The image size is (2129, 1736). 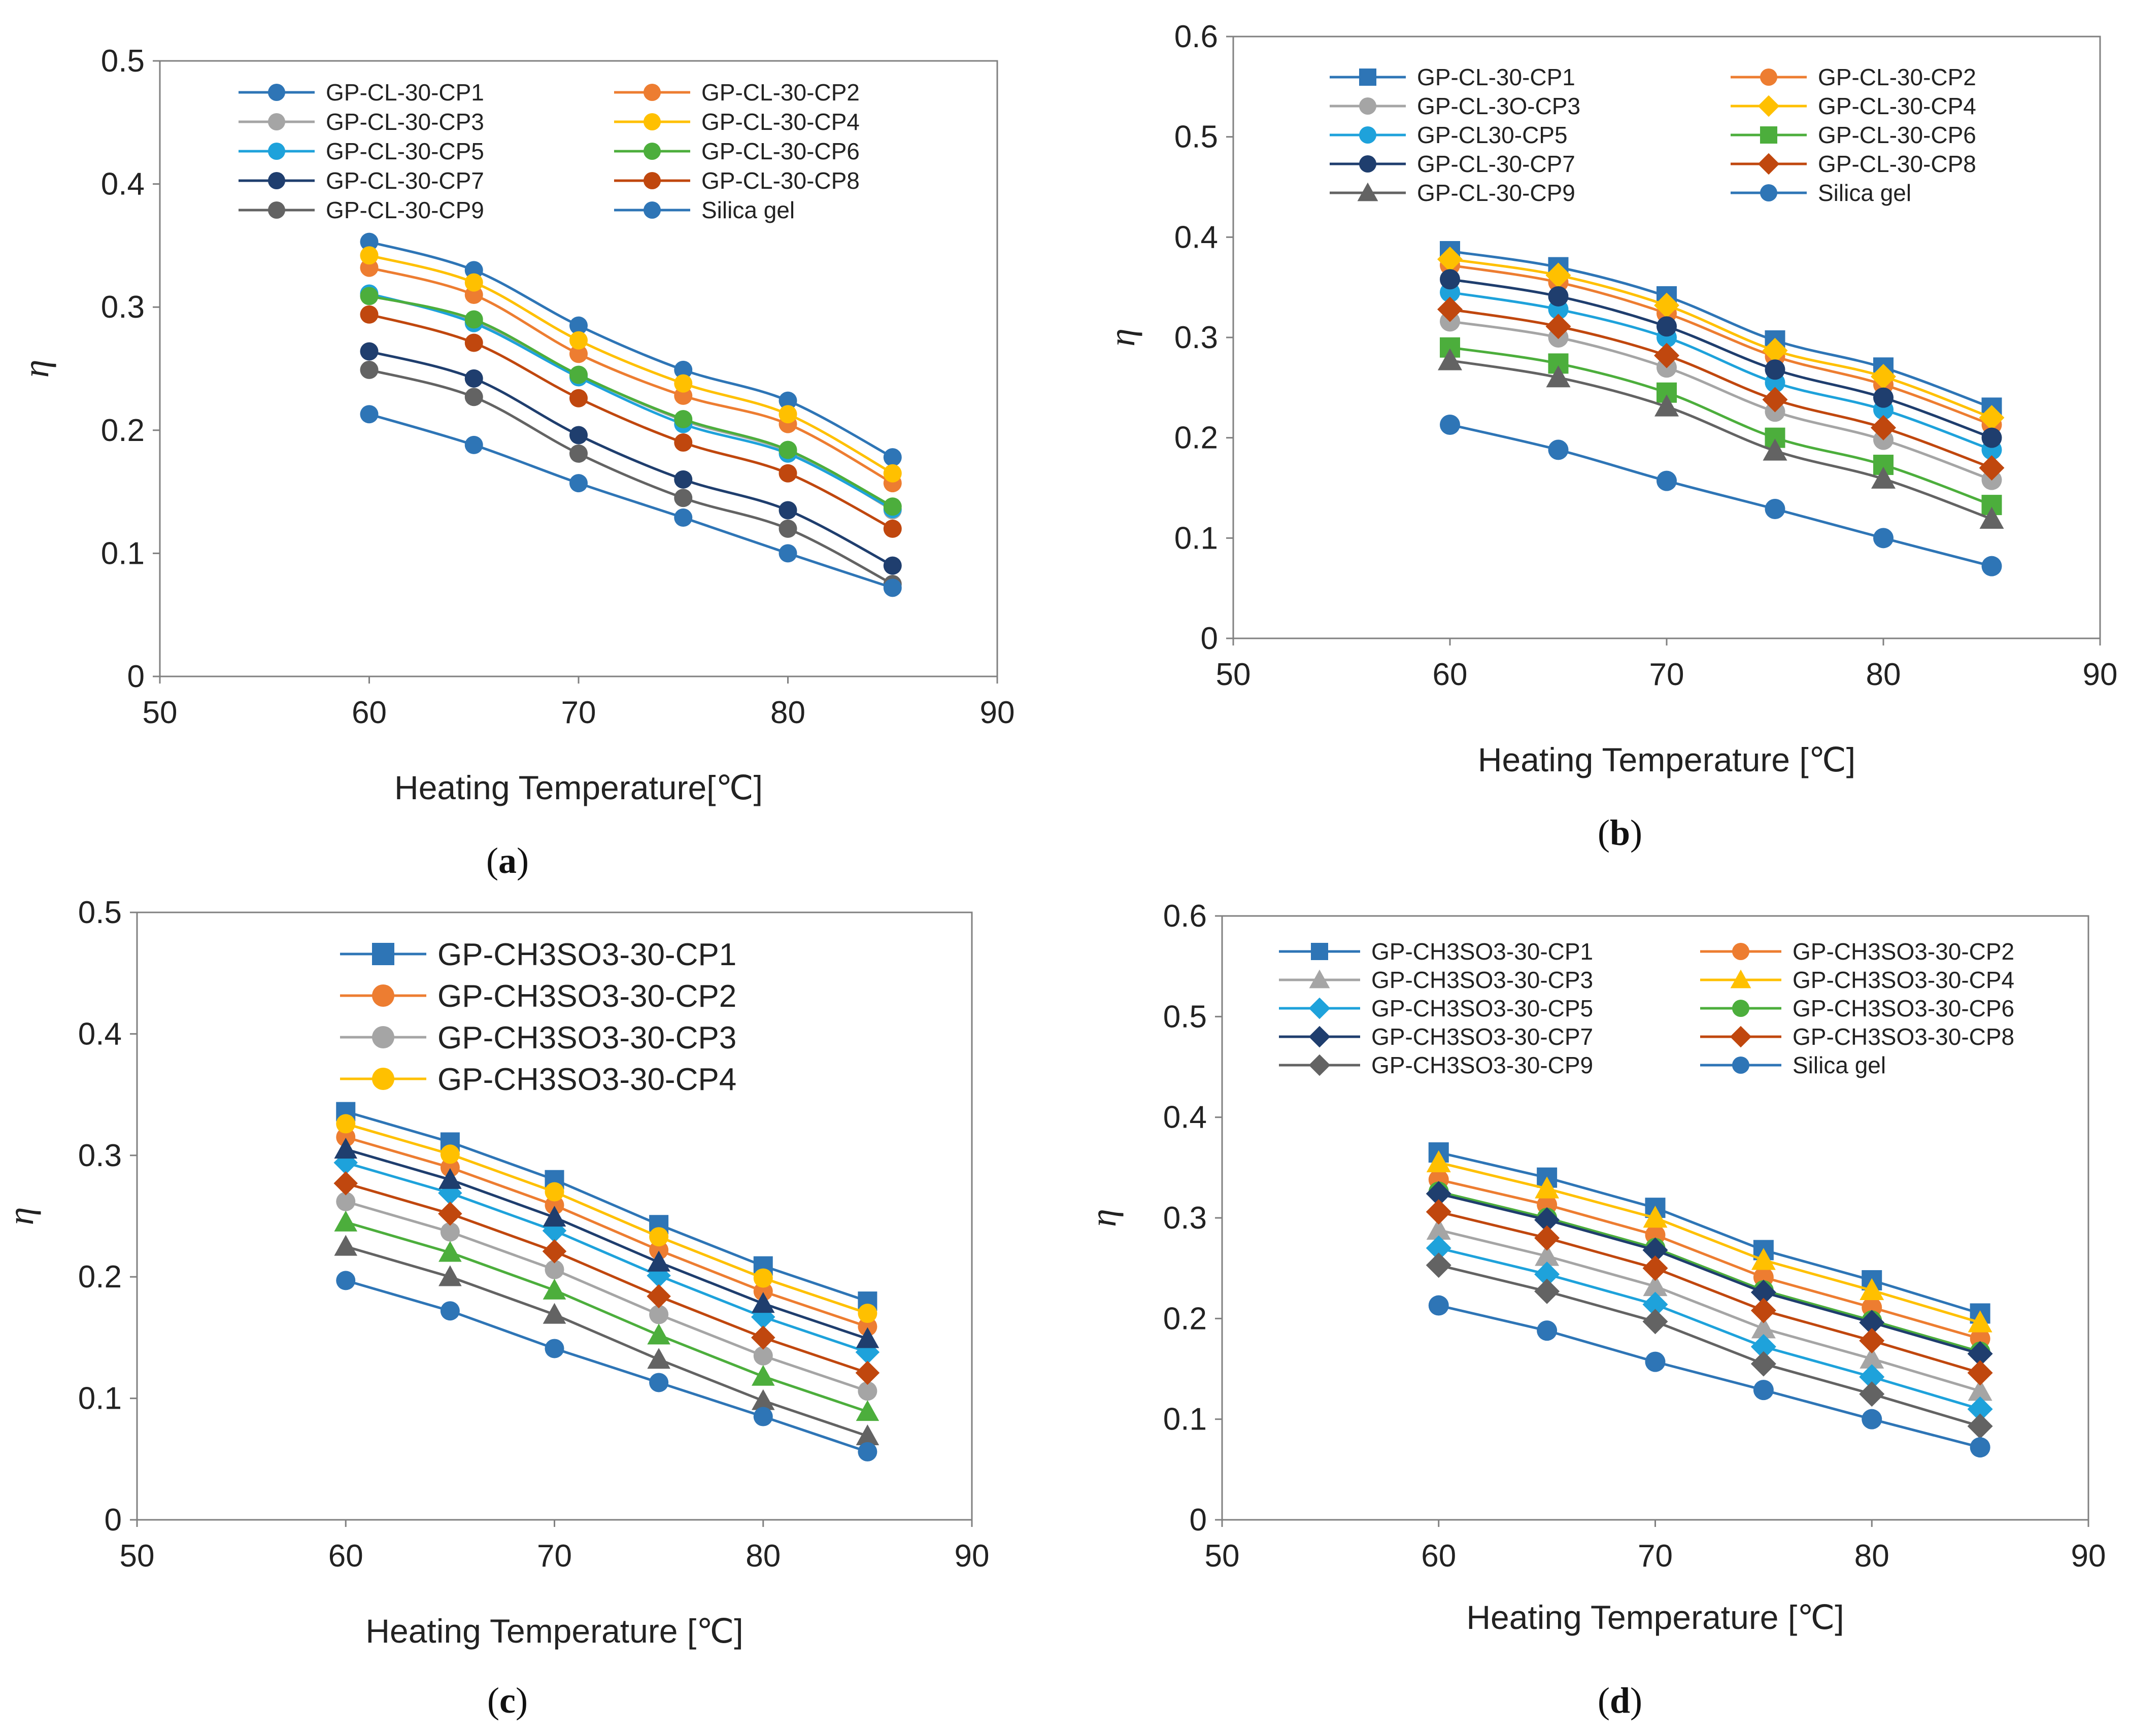 I want to click on legend-label: GP-CH3SO3-30-CP7, so click(x=1482, y=1037).